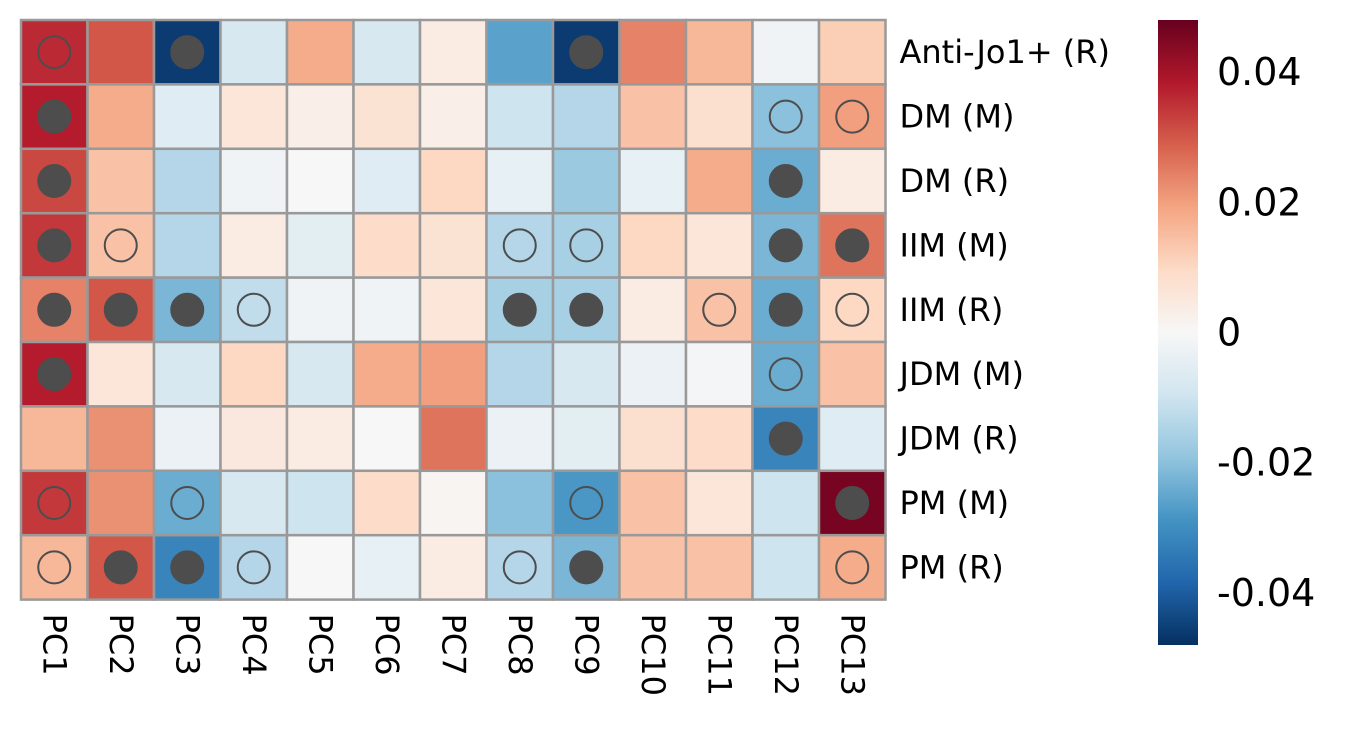 This screenshot has width=1350, height=750. Describe the element at coordinates (1005, 52) in the screenshot. I see `row-label: Anti-Jo1+ (R)` at that location.